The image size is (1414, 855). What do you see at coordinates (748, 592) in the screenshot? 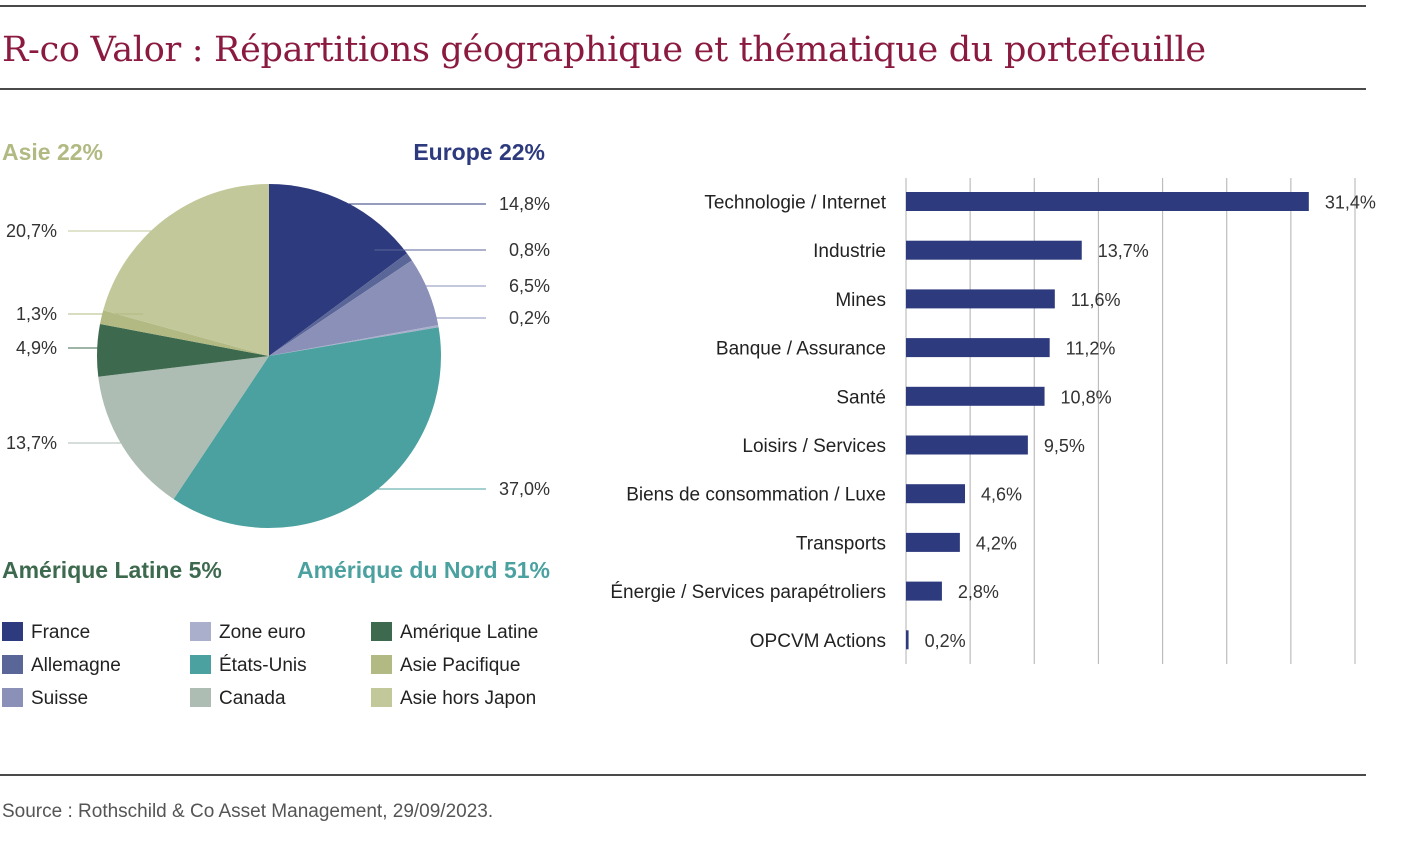
I see `bar-category-energie-services-parapetroliers: Énergie / Services parapétroliers` at bounding box center [748, 592].